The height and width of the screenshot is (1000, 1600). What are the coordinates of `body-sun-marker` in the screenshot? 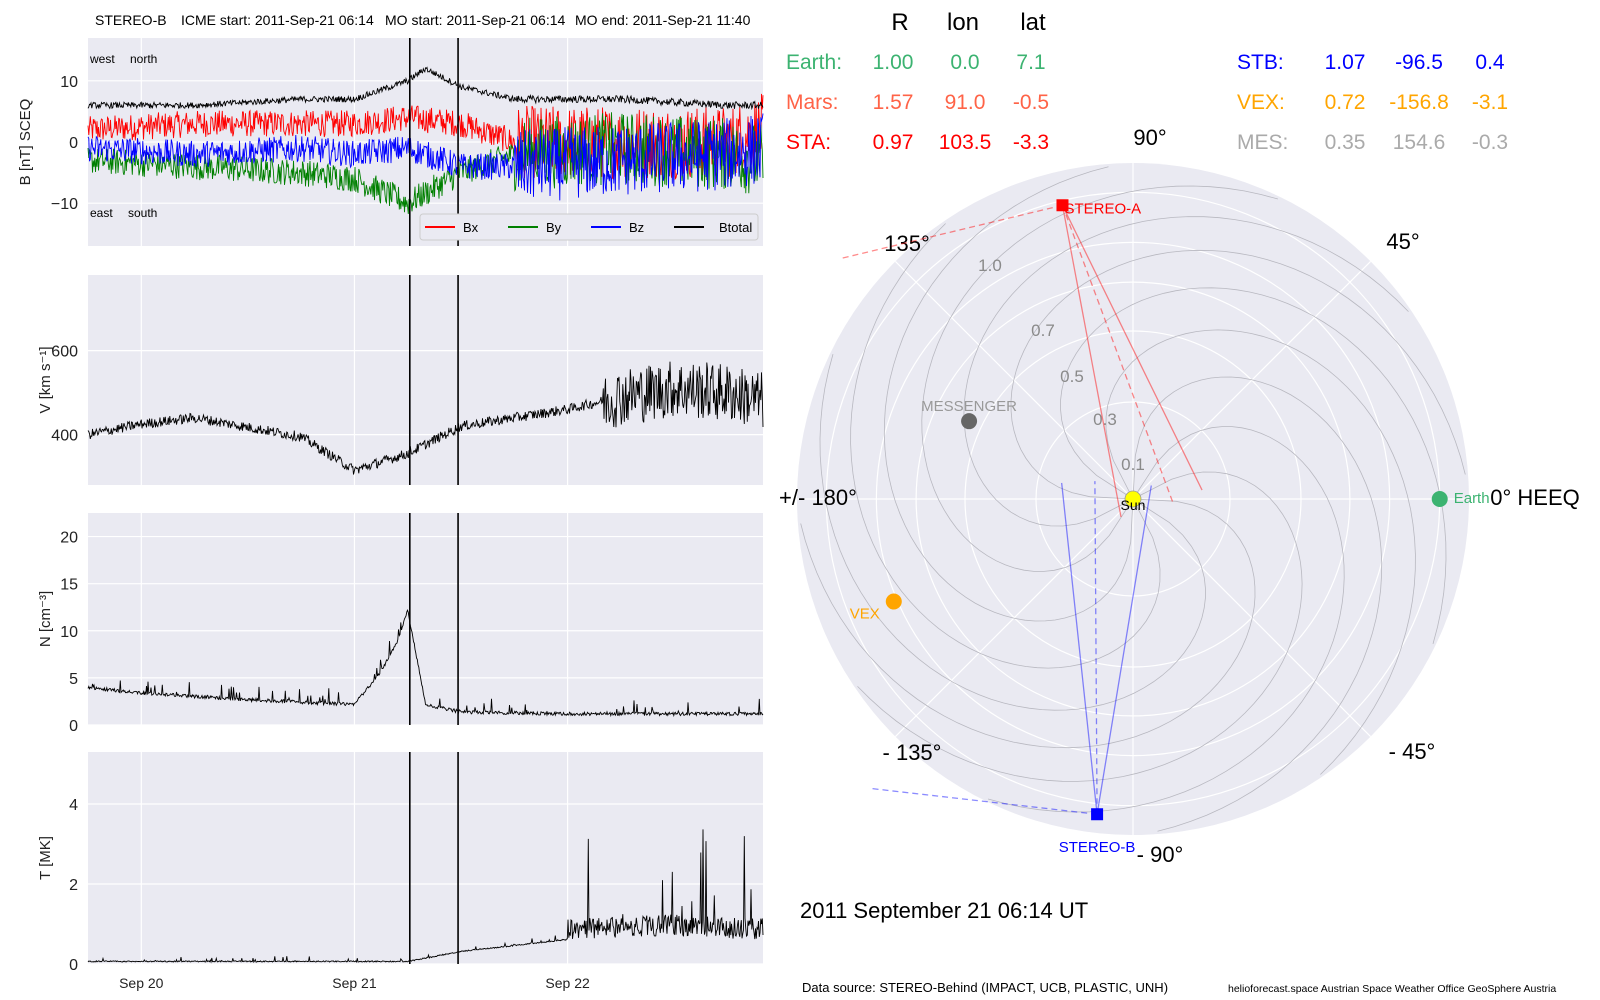 It's located at (1133, 499).